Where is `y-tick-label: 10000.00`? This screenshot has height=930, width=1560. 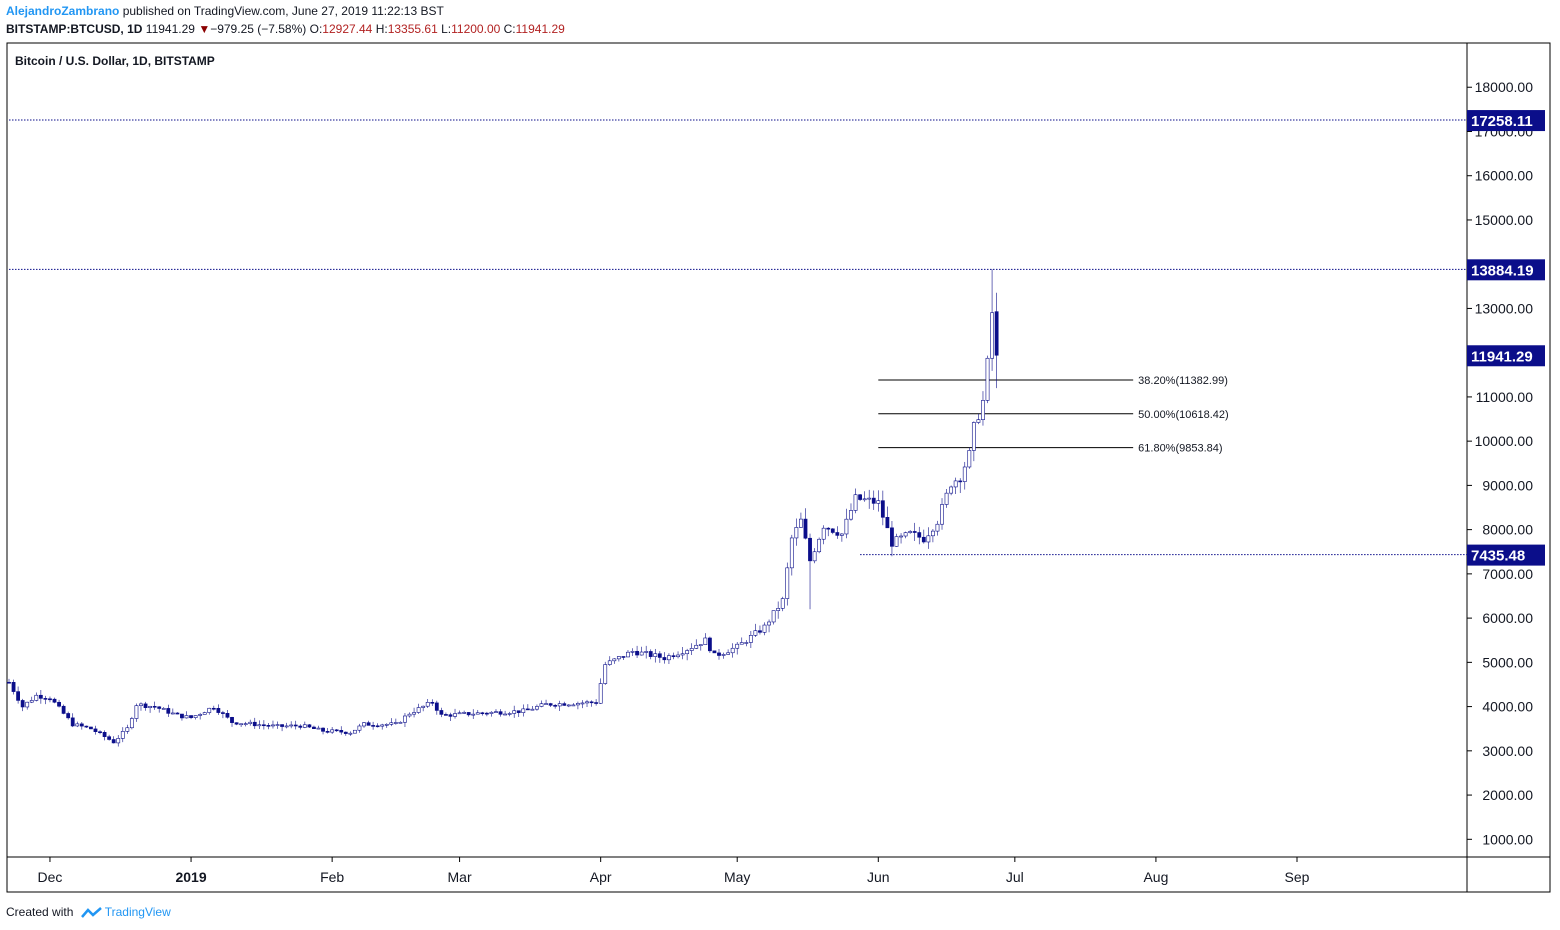
y-tick-label: 10000.00 is located at coordinates (1504, 441).